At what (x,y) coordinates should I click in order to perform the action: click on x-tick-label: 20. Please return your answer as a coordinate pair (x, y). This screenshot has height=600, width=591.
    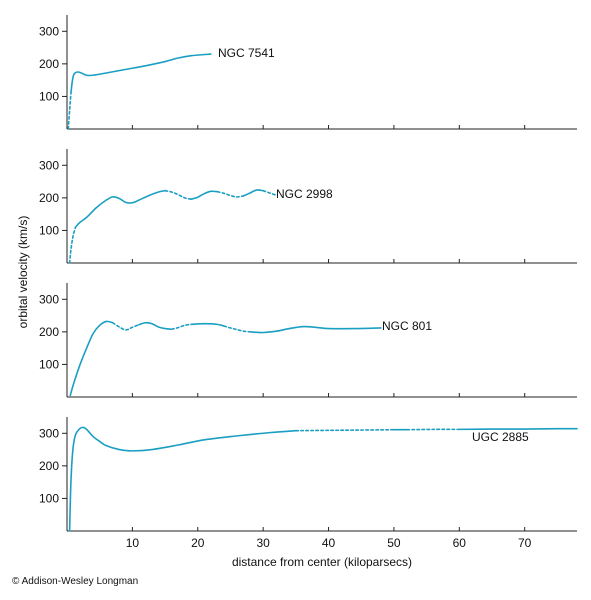
    Looking at the image, I should click on (198, 543).